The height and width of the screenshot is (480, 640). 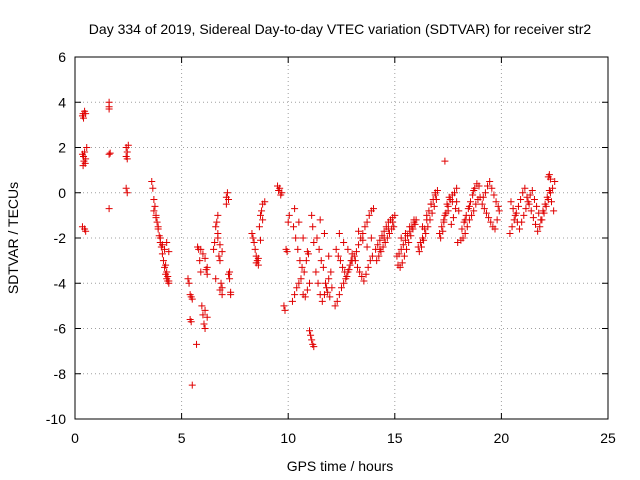 I want to click on x-tick-label: 0, so click(x=75, y=438).